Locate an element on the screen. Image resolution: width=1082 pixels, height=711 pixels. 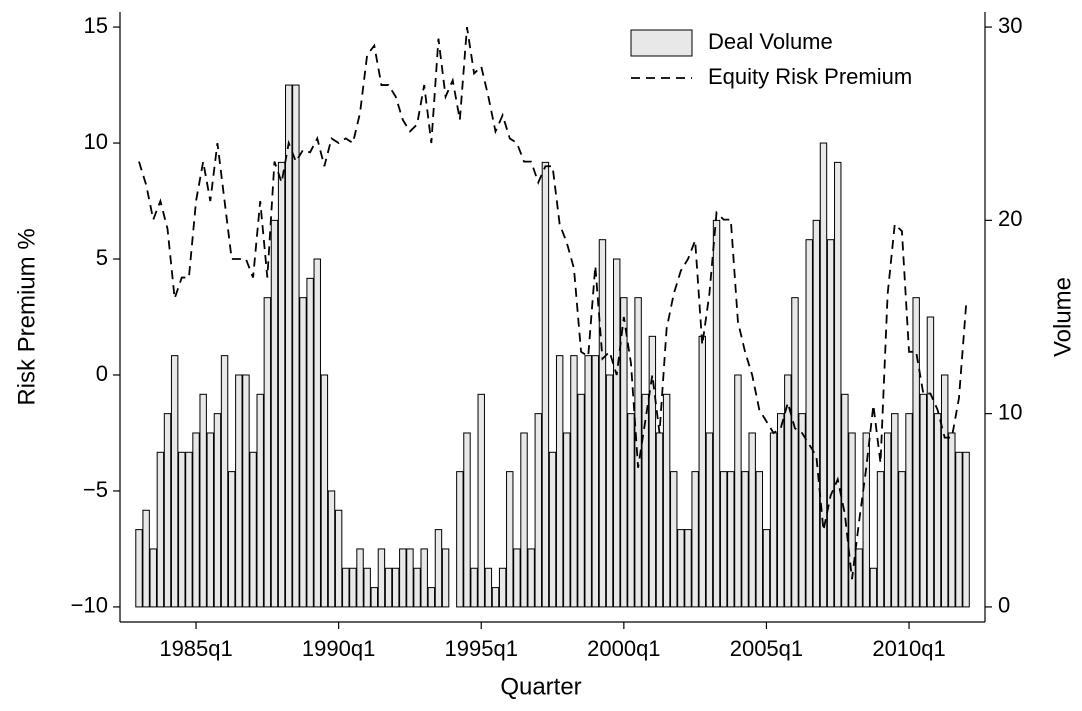
y2-tick-label: 20 is located at coordinates (1010, 218).